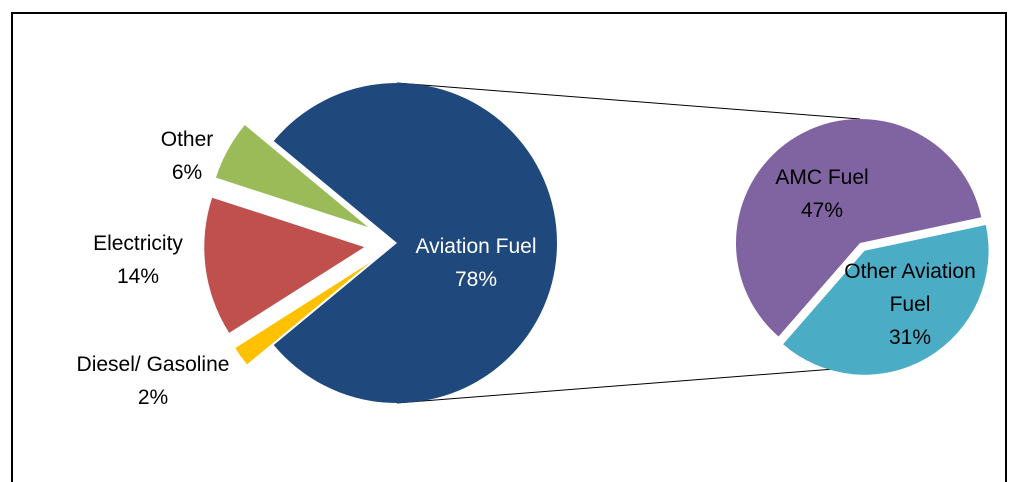  What do you see at coordinates (292, 176) in the screenshot?
I see `slice-other` at bounding box center [292, 176].